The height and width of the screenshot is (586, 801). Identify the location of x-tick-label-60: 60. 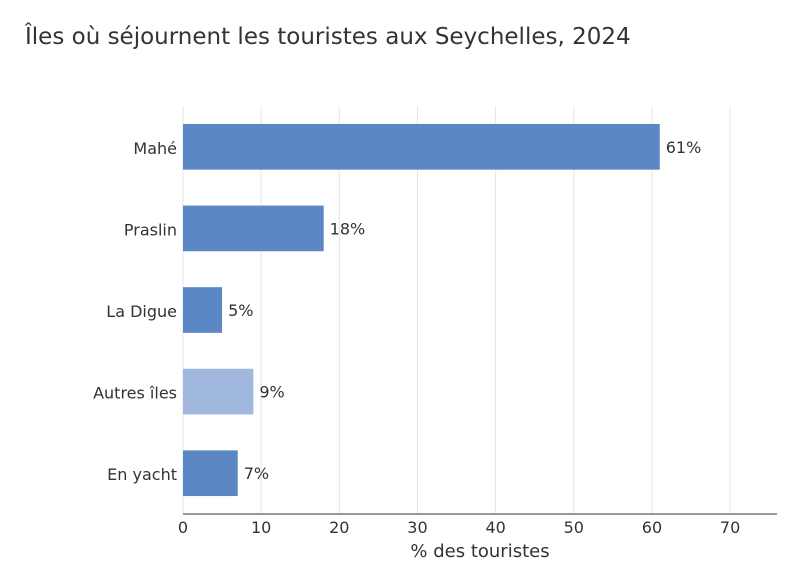
(652, 527).